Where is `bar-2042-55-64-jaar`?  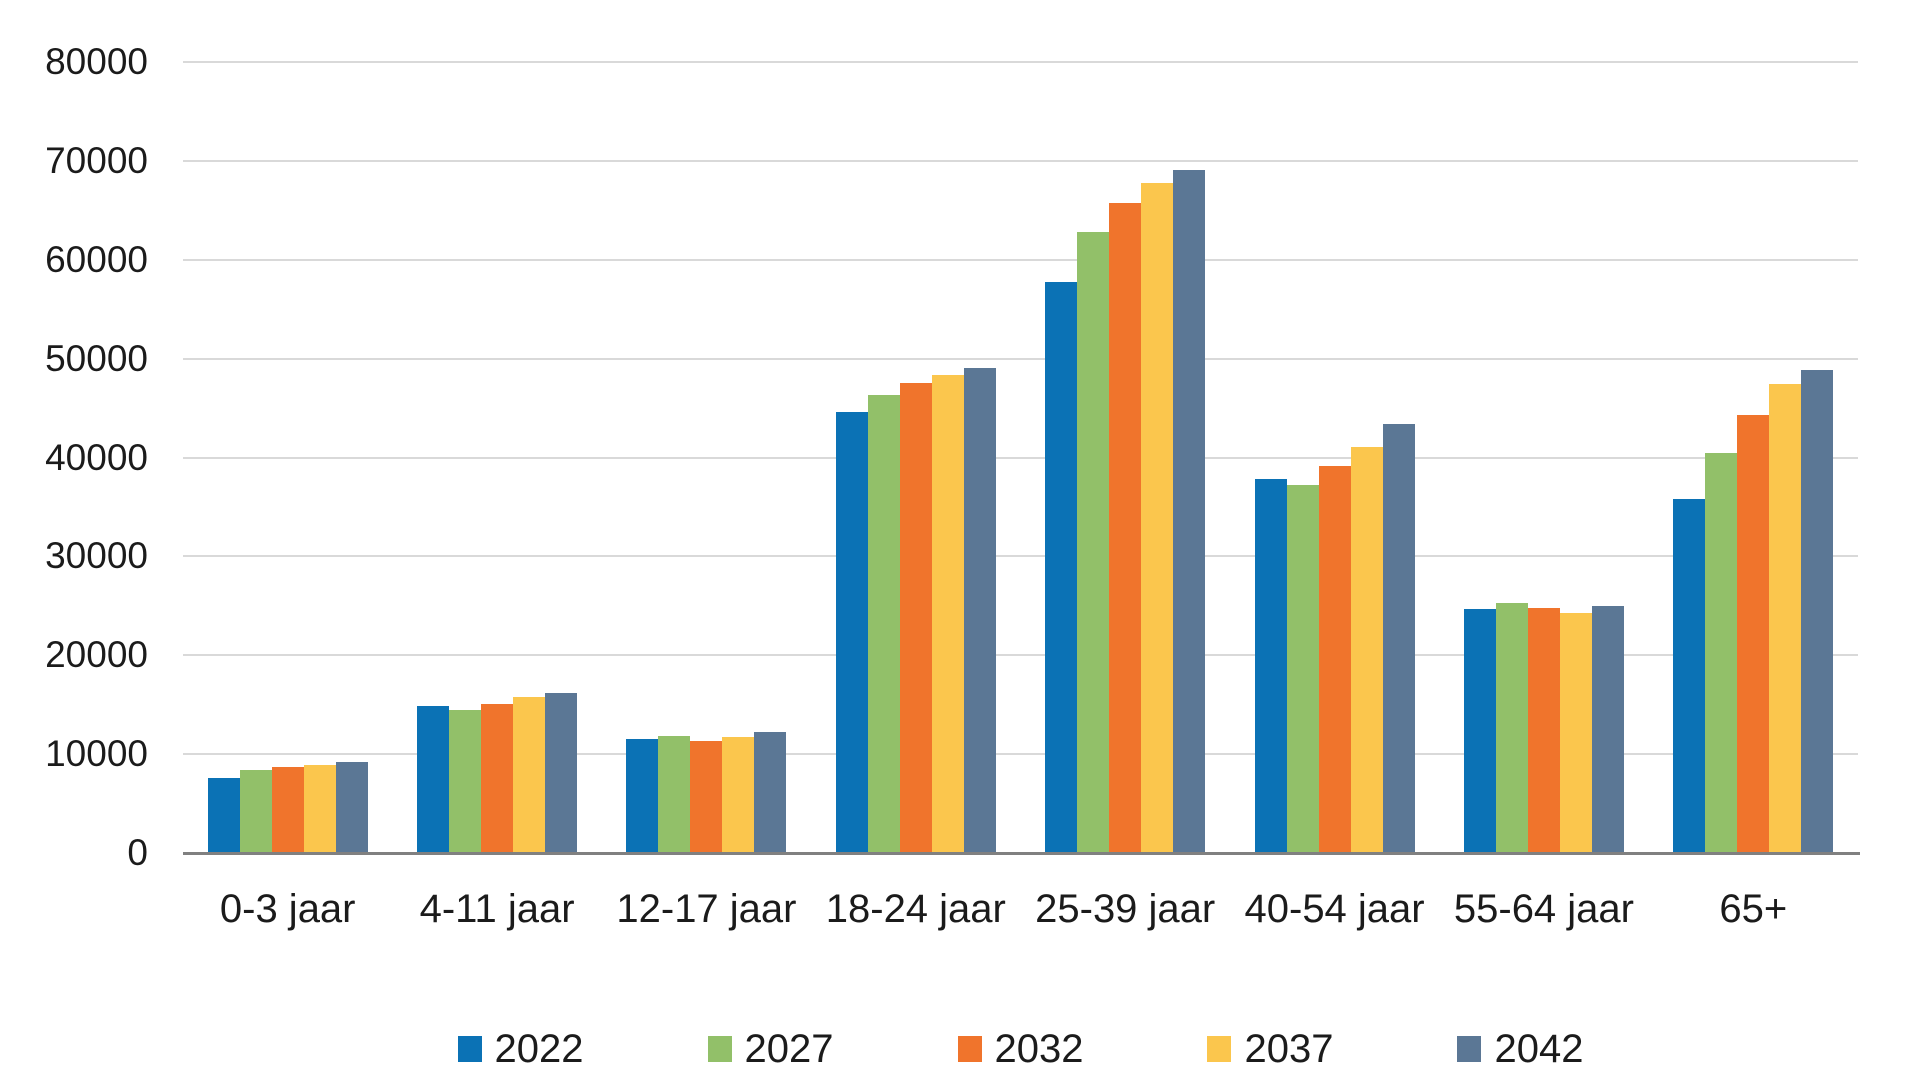 bar-2042-55-64-jaar is located at coordinates (1607, 729).